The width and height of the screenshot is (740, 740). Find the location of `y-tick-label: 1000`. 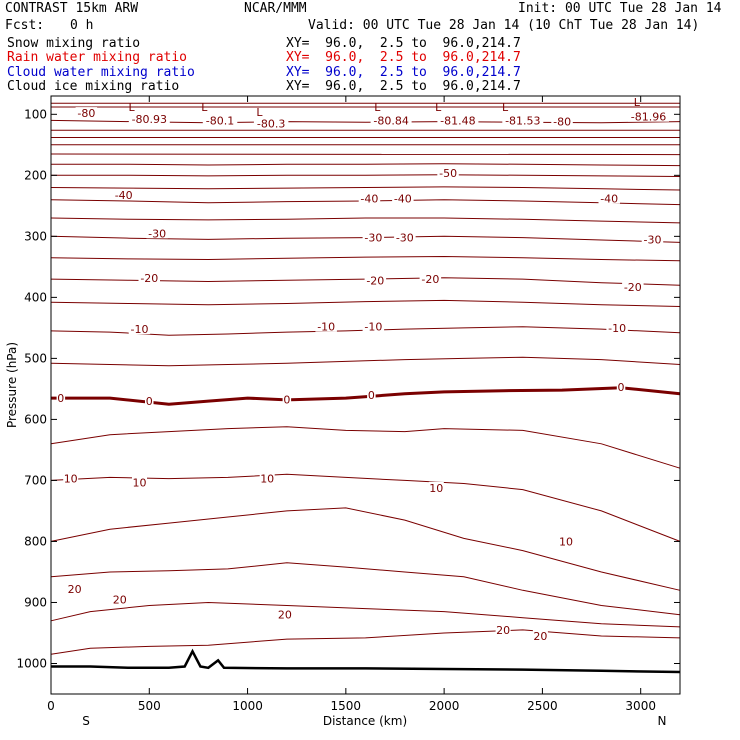

y-tick-label: 1000 is located at coordinates (31, 664).